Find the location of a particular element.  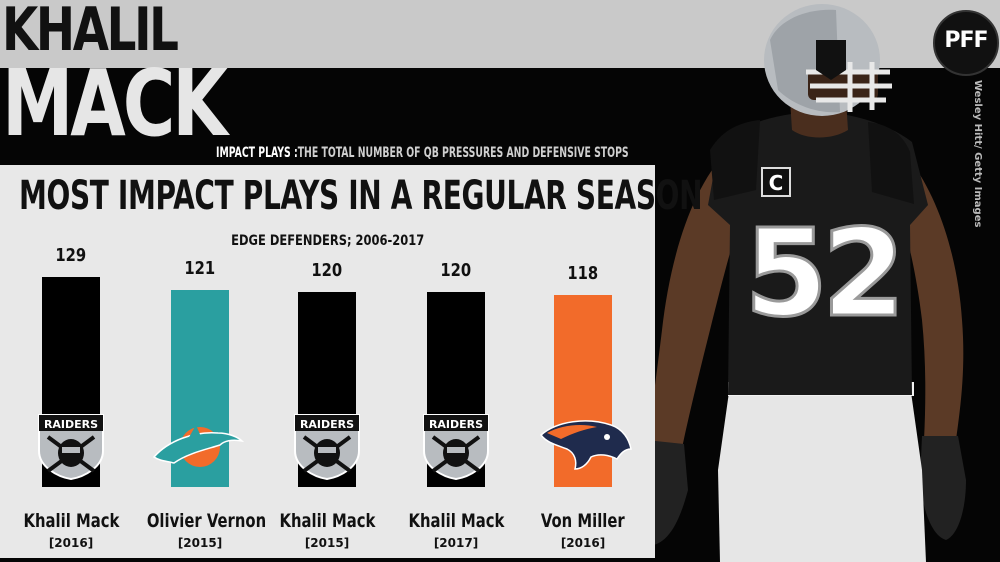

broncos-logo-icon is located at coordinates (585, 445).